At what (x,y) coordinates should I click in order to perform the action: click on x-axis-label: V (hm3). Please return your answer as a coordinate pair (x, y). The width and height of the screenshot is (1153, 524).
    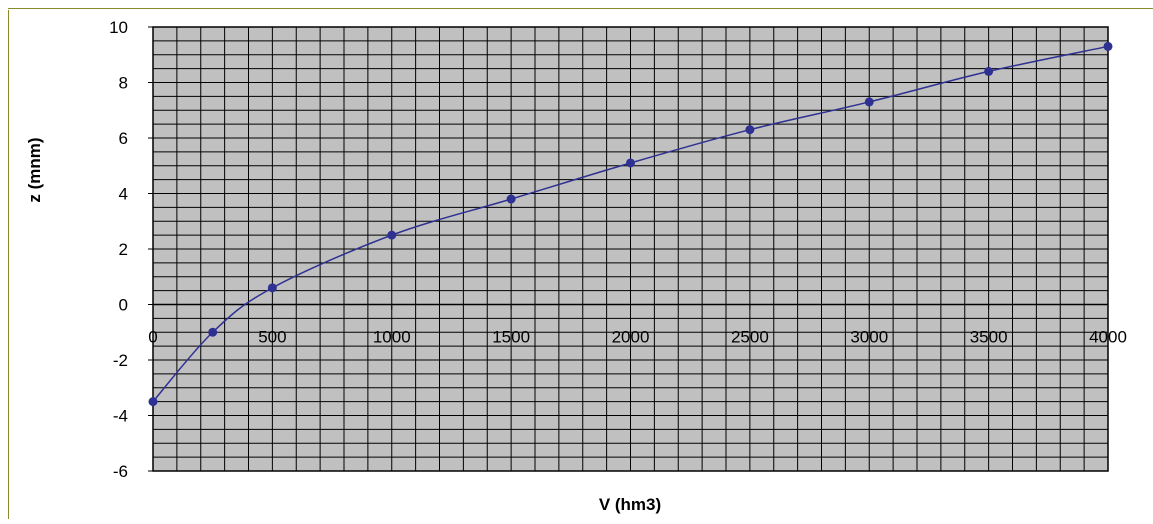
    Looking at the image, I should click on (630, 504).